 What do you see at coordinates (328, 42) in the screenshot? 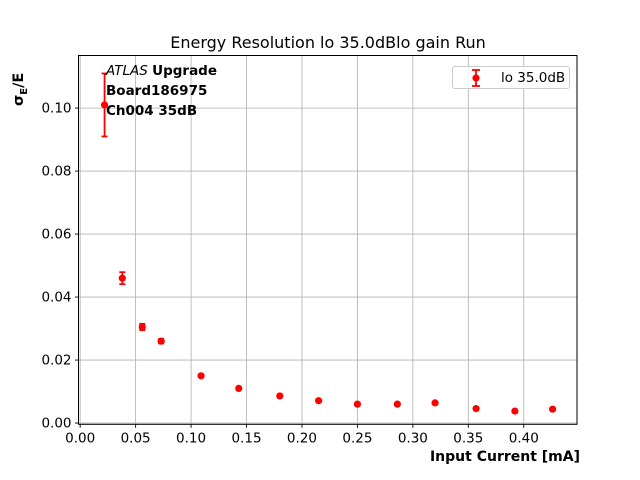
I see `chart-title: Energy Resolution lo 35.0dBlo gain Run` at bounding box center [328, 42].